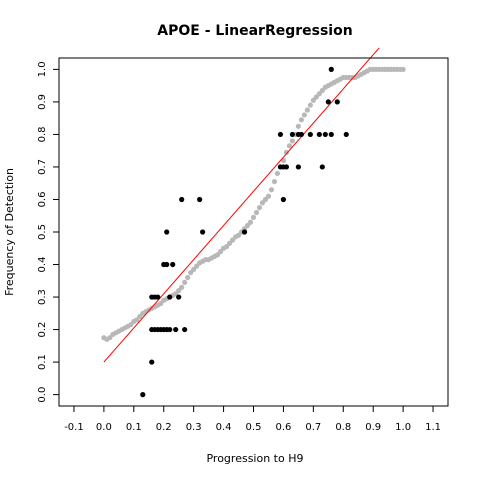 Image resolution: width=480 pixels, height=480 pixels. Describe the element at coordinates (42, 330) in the screenshot. I see `y-tick-label: 0.2` at that location.